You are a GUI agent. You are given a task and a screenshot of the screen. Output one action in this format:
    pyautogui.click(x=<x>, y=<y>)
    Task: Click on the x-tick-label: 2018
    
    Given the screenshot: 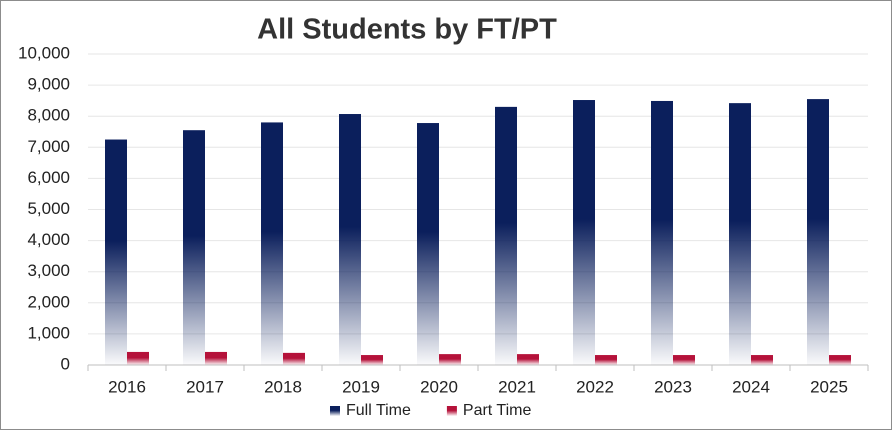 What is the action you would take?
    pyautogui.click(x=283, y=386)
    